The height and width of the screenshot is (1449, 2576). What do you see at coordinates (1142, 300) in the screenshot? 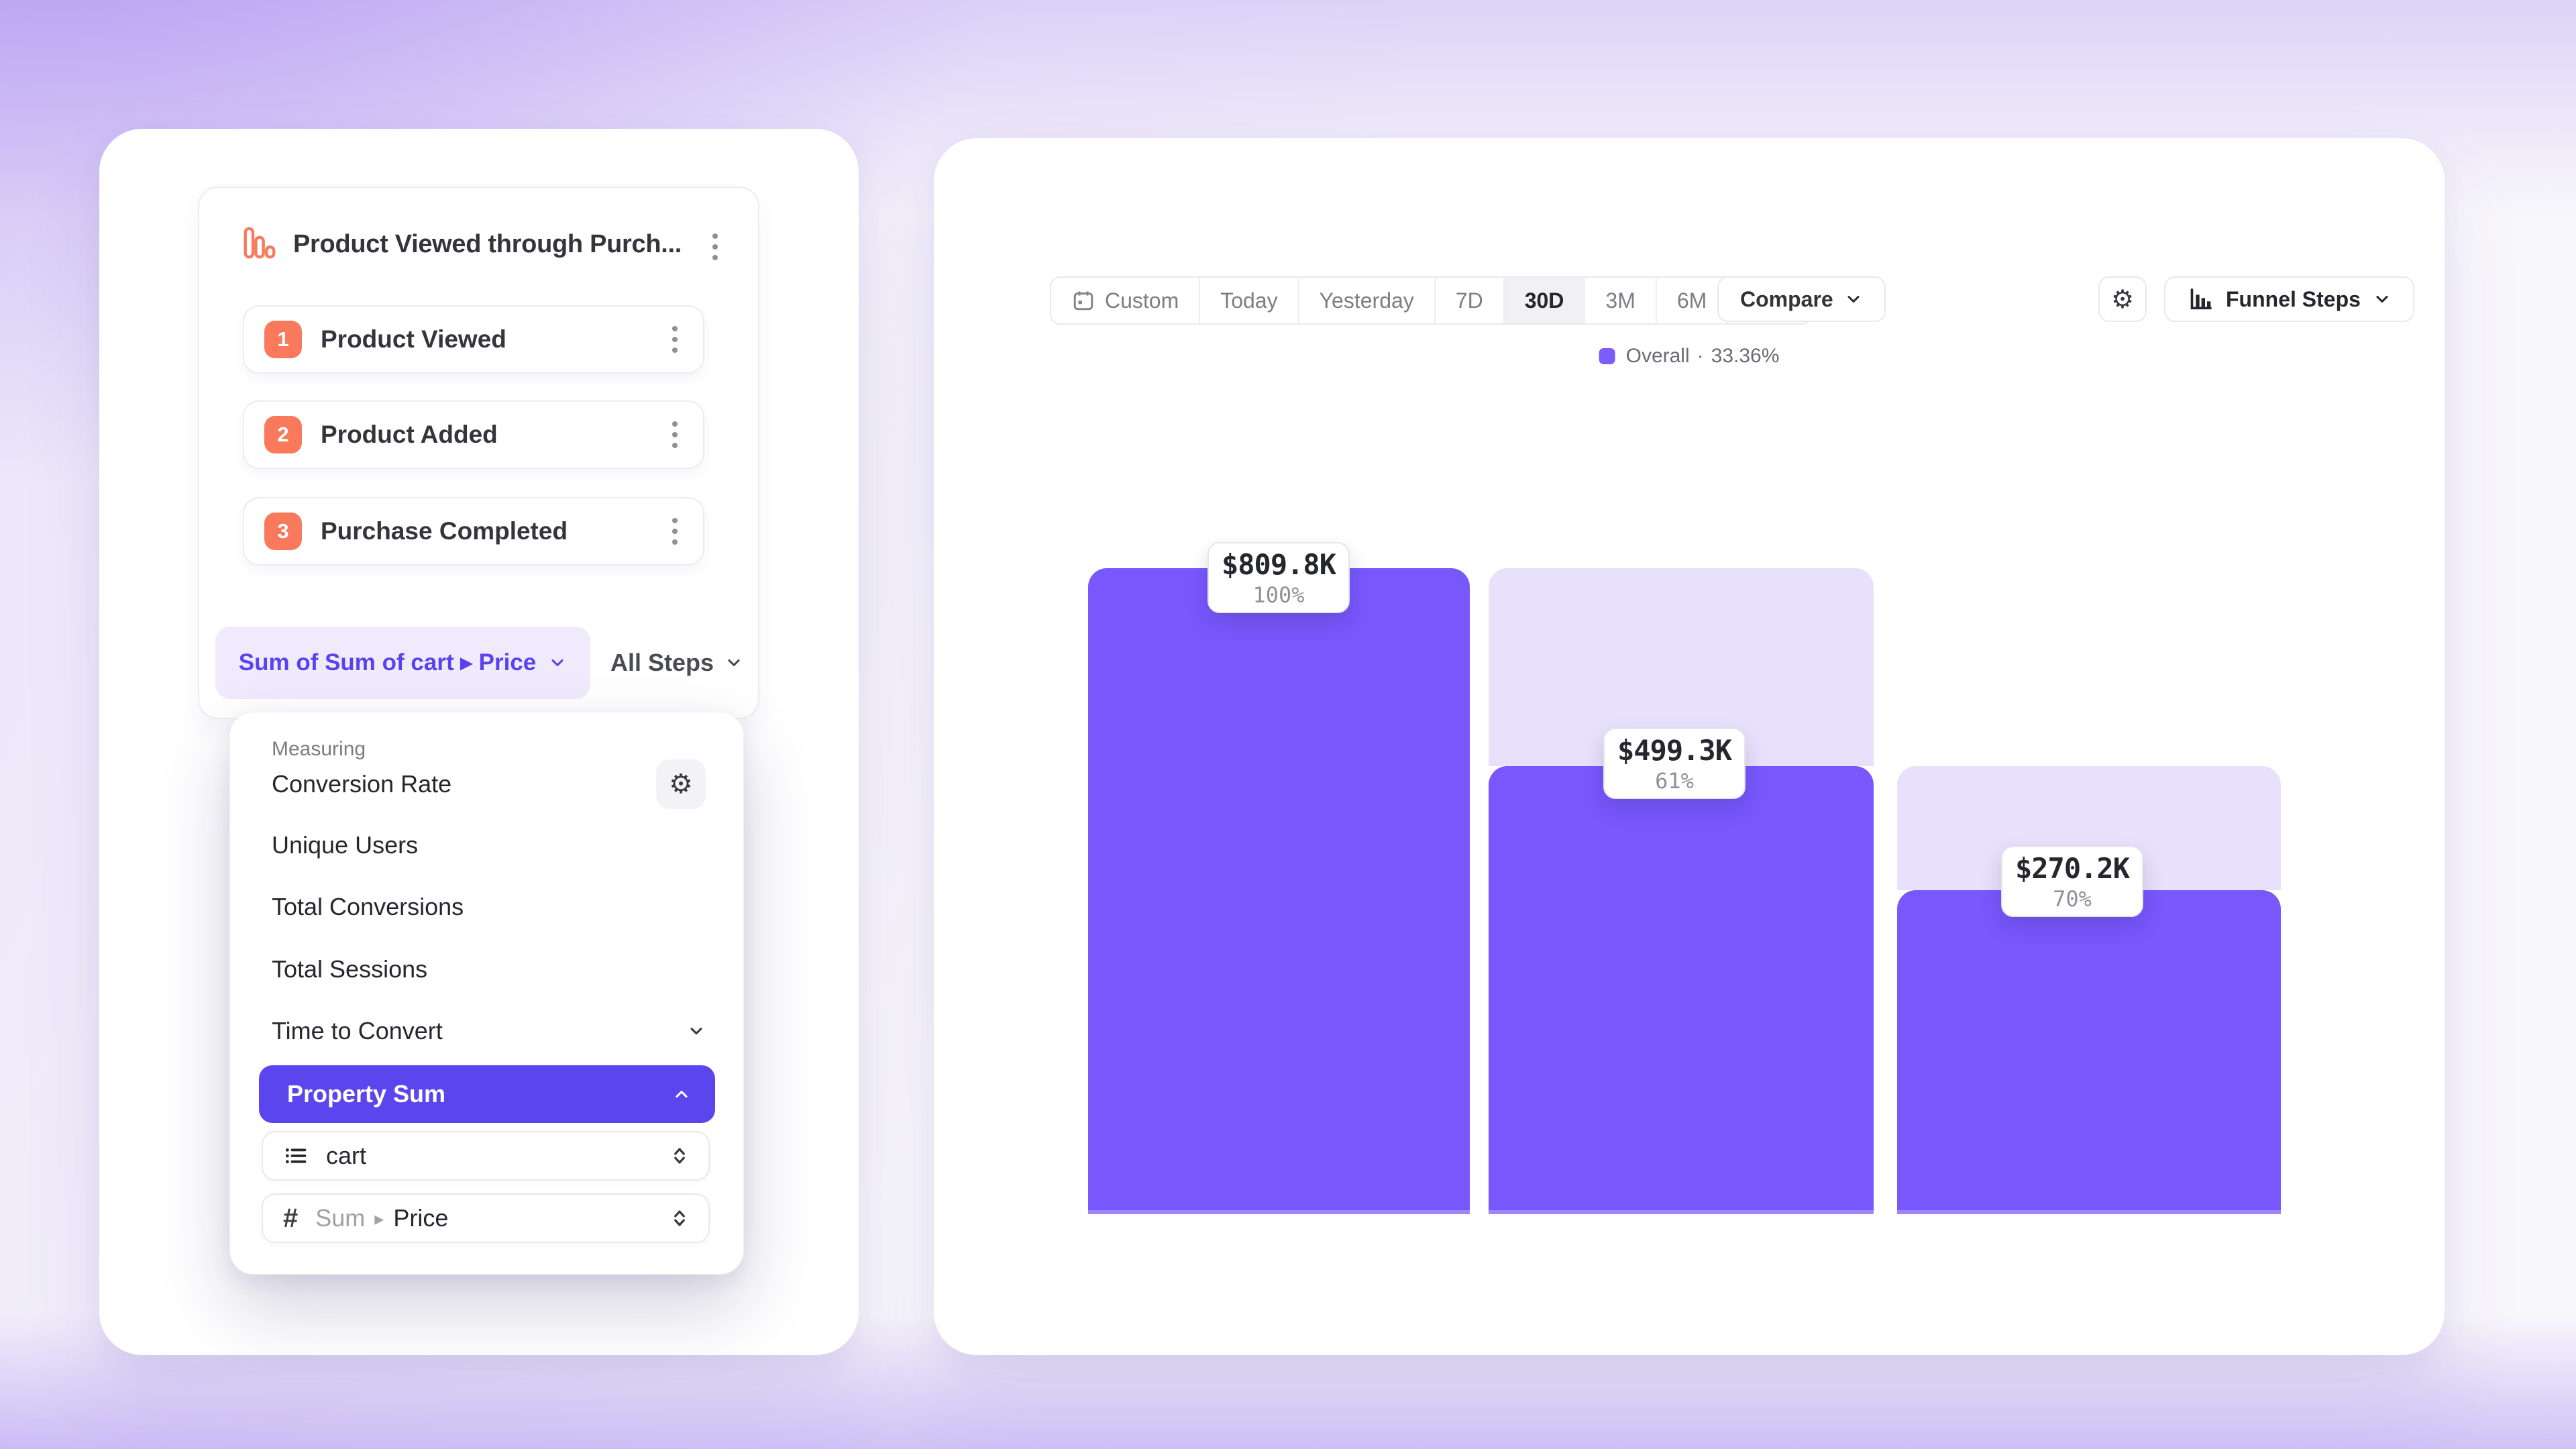
I see `date-range-label: Custom` at bounding box center [1142, 300].